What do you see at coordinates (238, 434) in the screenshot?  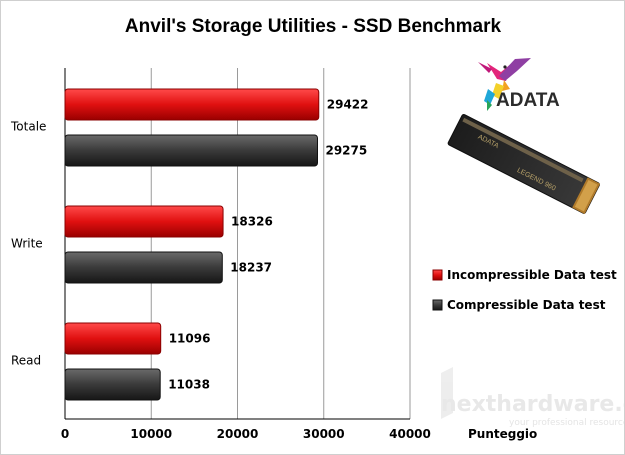 I see `x-tick-label: 20000` at bounding box center [238, 434].